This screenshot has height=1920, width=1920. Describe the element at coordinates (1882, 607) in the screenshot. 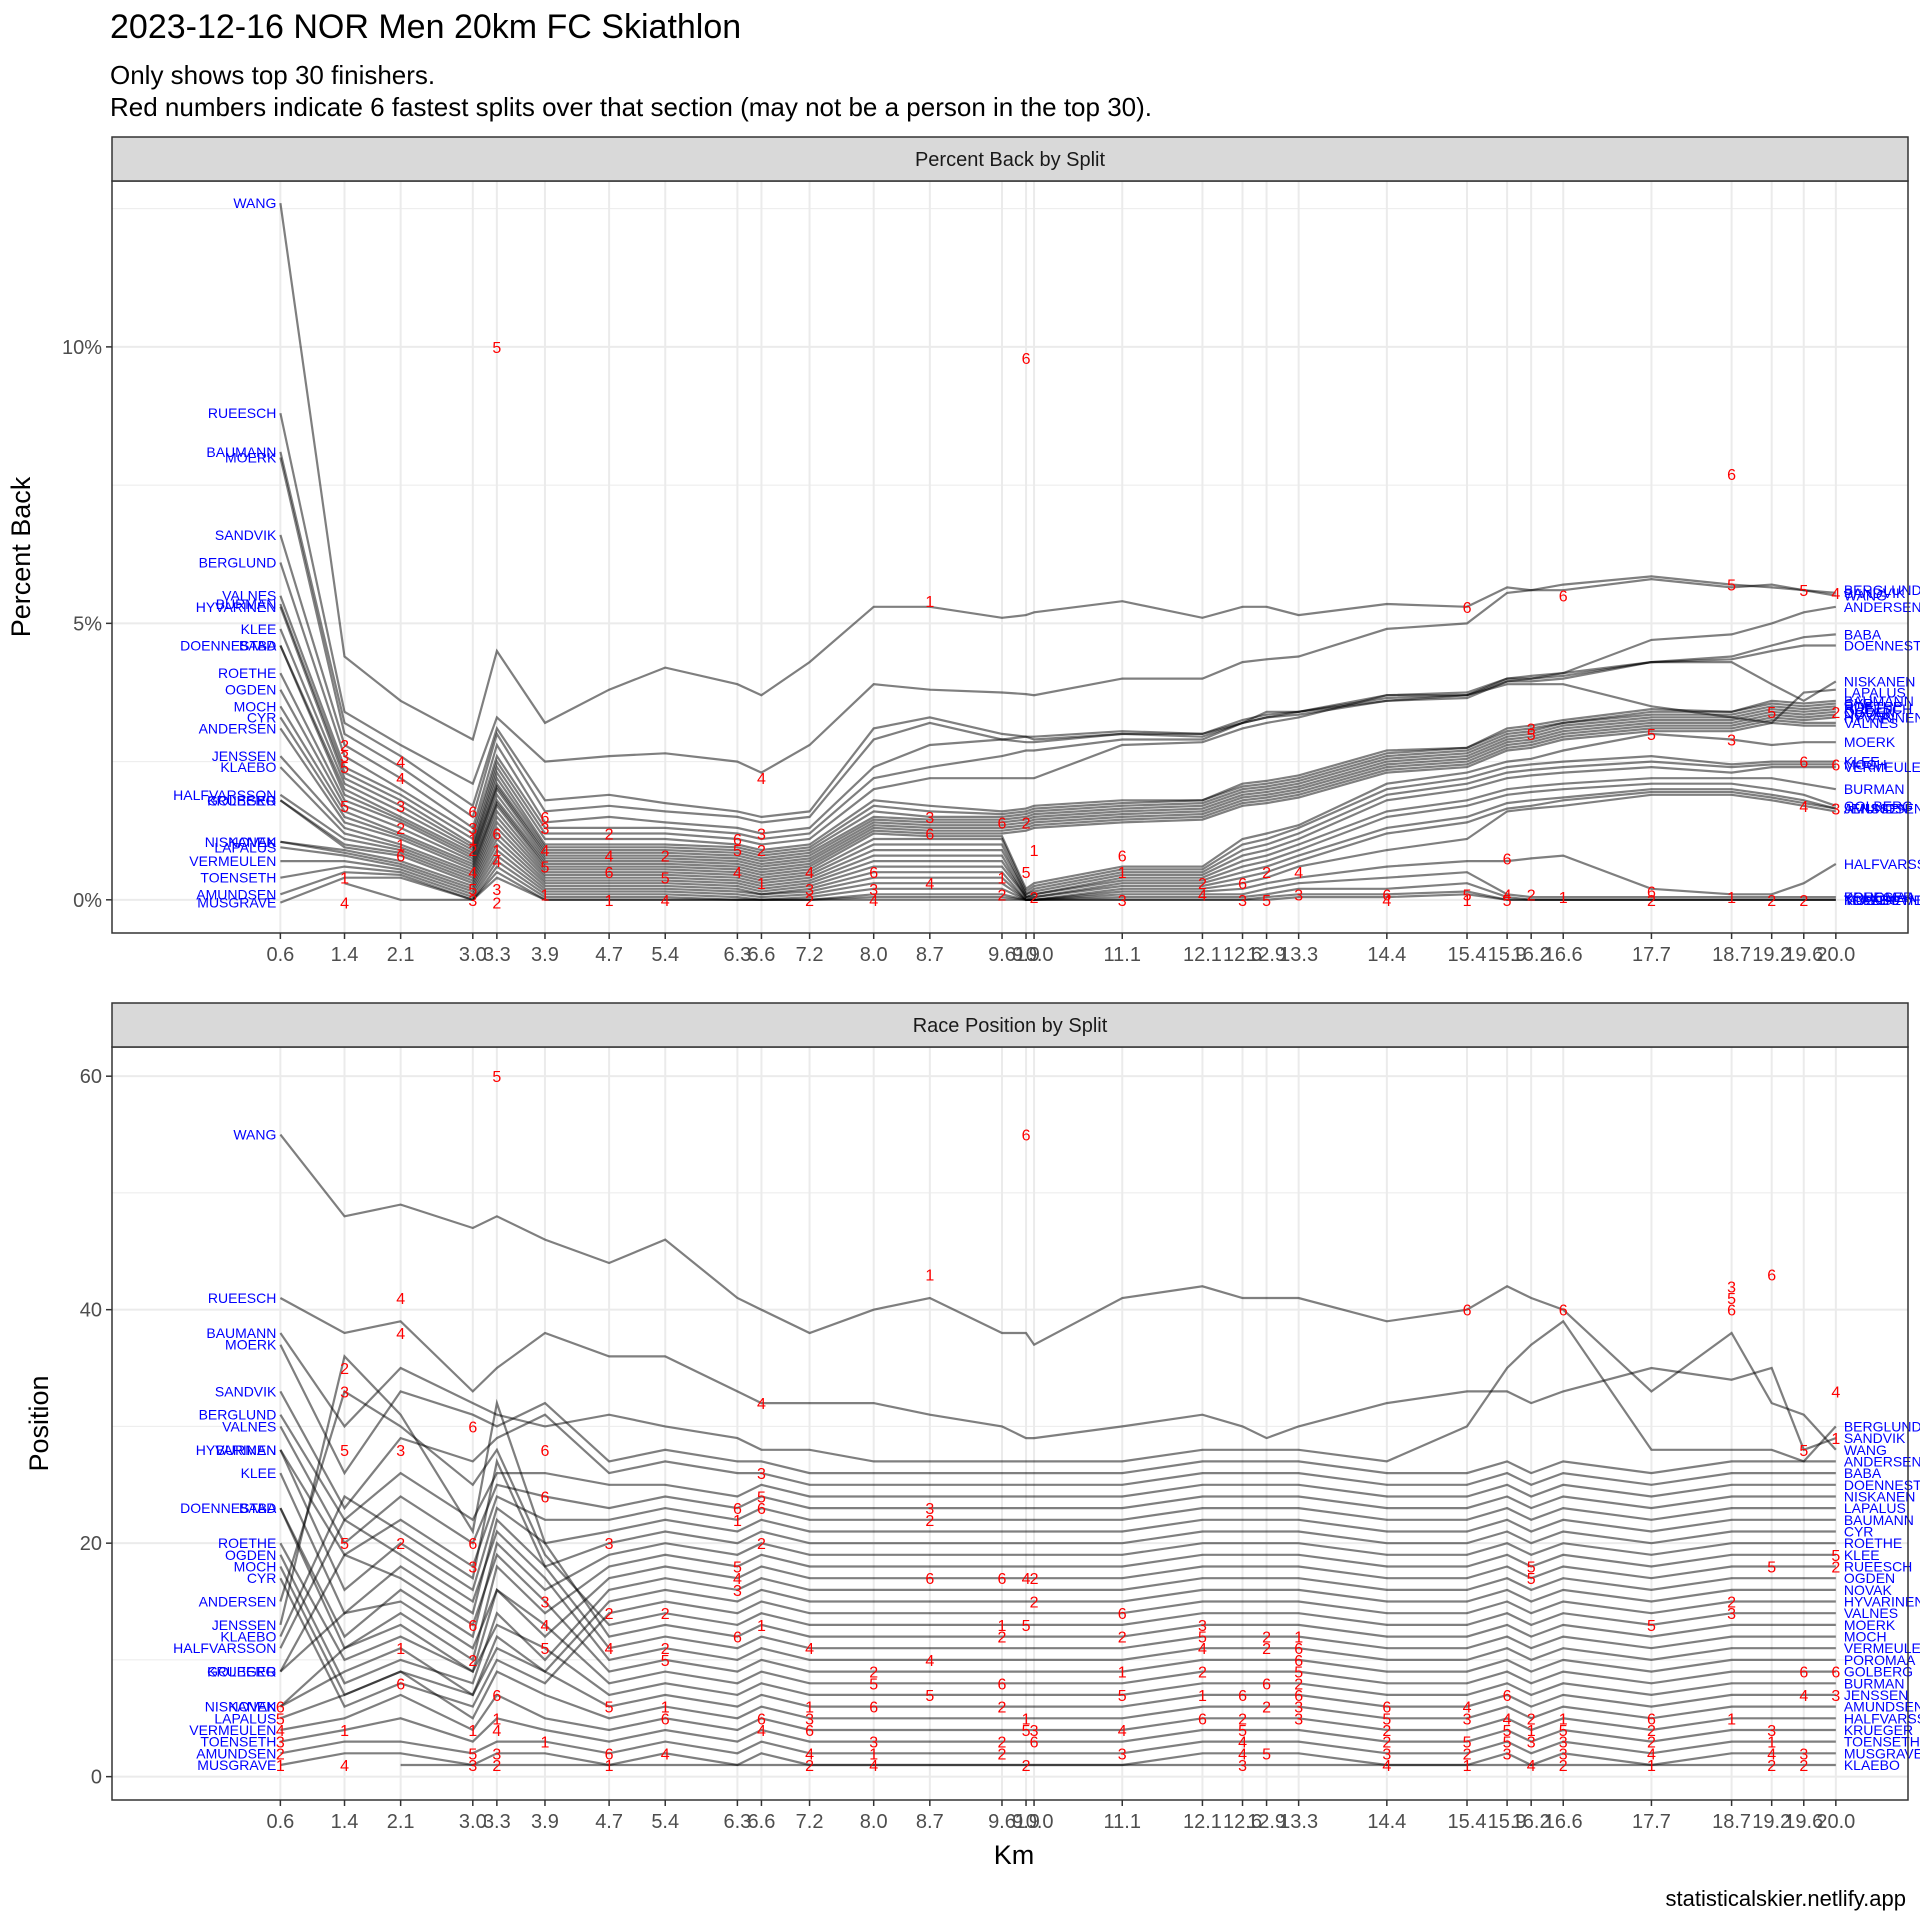

I see `end-name-label: ANDERSEN` at that location.